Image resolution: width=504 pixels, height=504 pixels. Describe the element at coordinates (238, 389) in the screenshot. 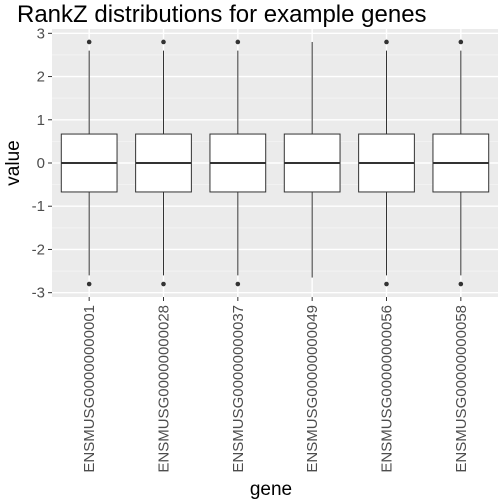

I see `x-tick-label: ENSMUSG00000000037` at that location.